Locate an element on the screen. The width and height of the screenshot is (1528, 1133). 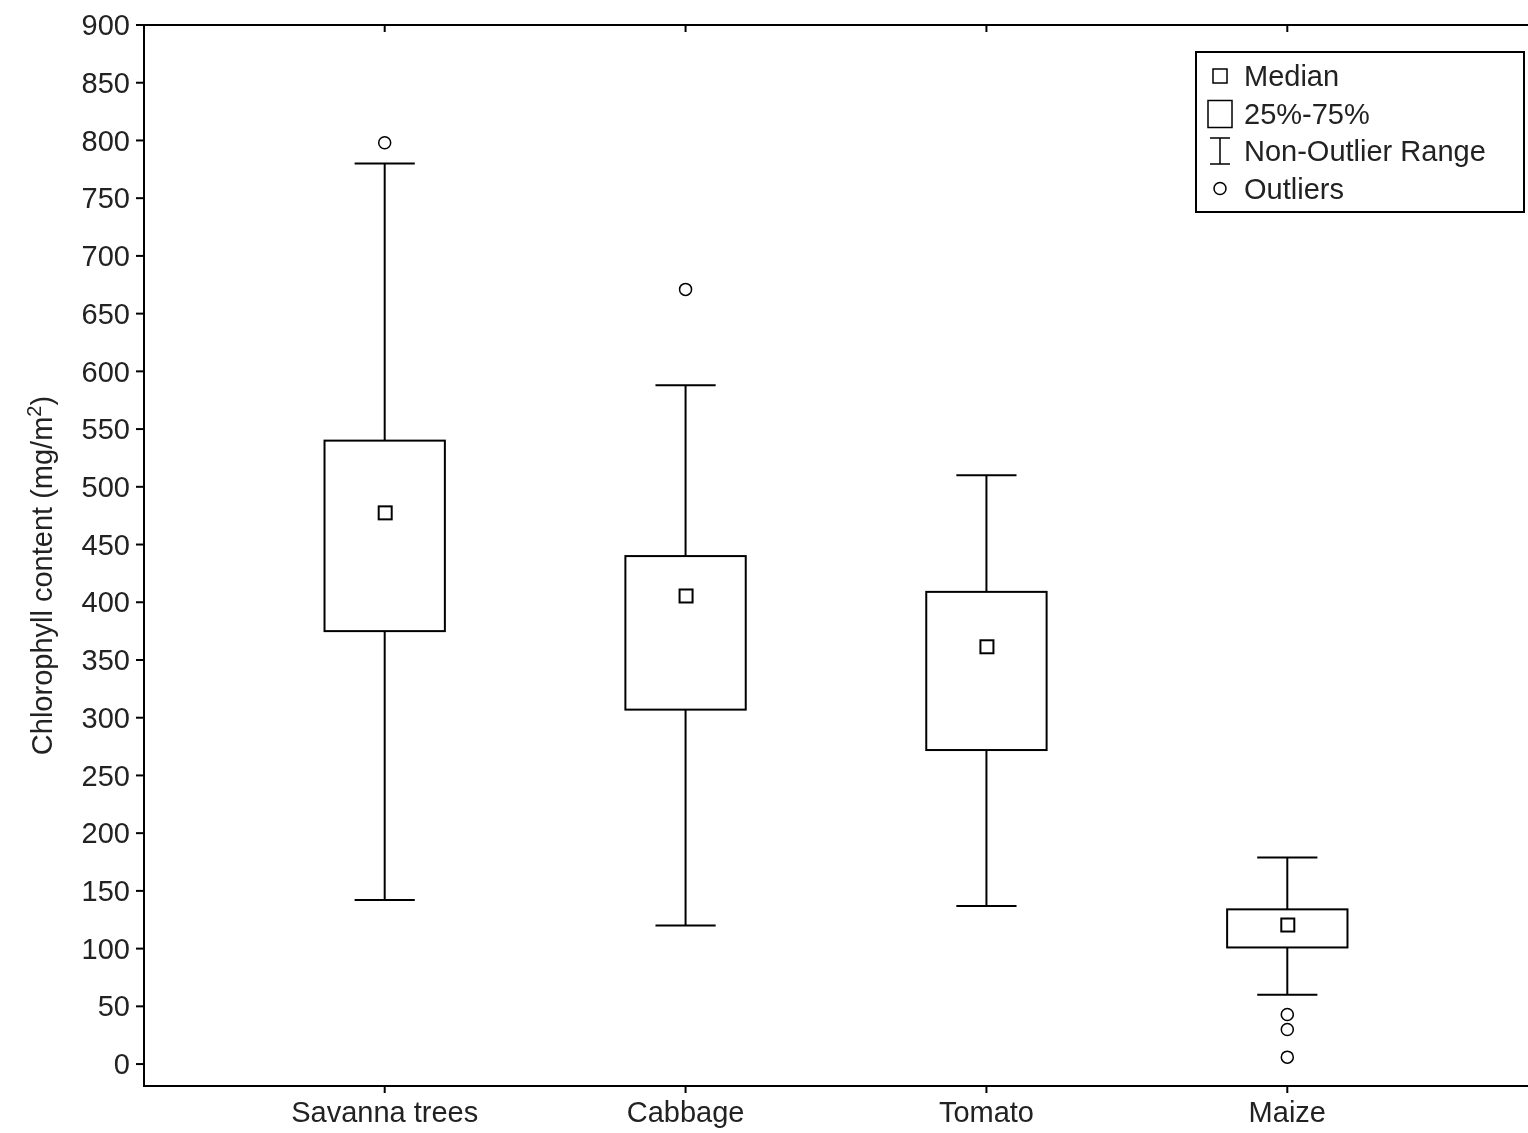
annotation: 25%-75% is located at coordinates (1307, 113).